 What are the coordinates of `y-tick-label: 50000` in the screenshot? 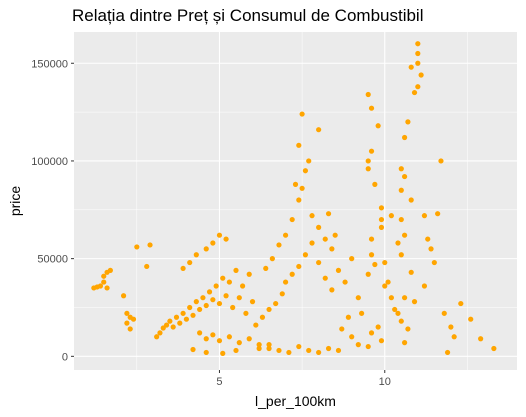 It's located at (52, 260).